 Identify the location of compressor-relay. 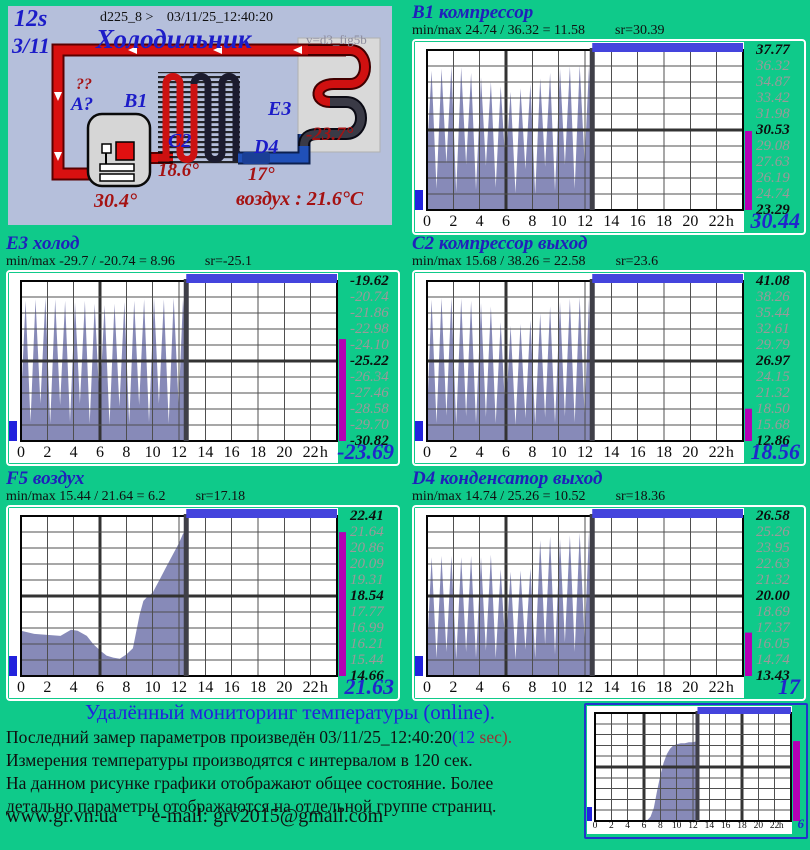
(106, 148).